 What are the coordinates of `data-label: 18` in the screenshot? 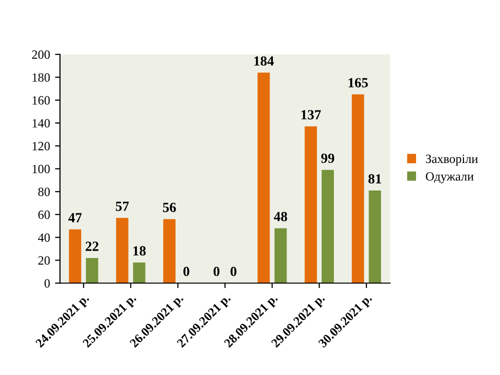 It's located at (139, 251).